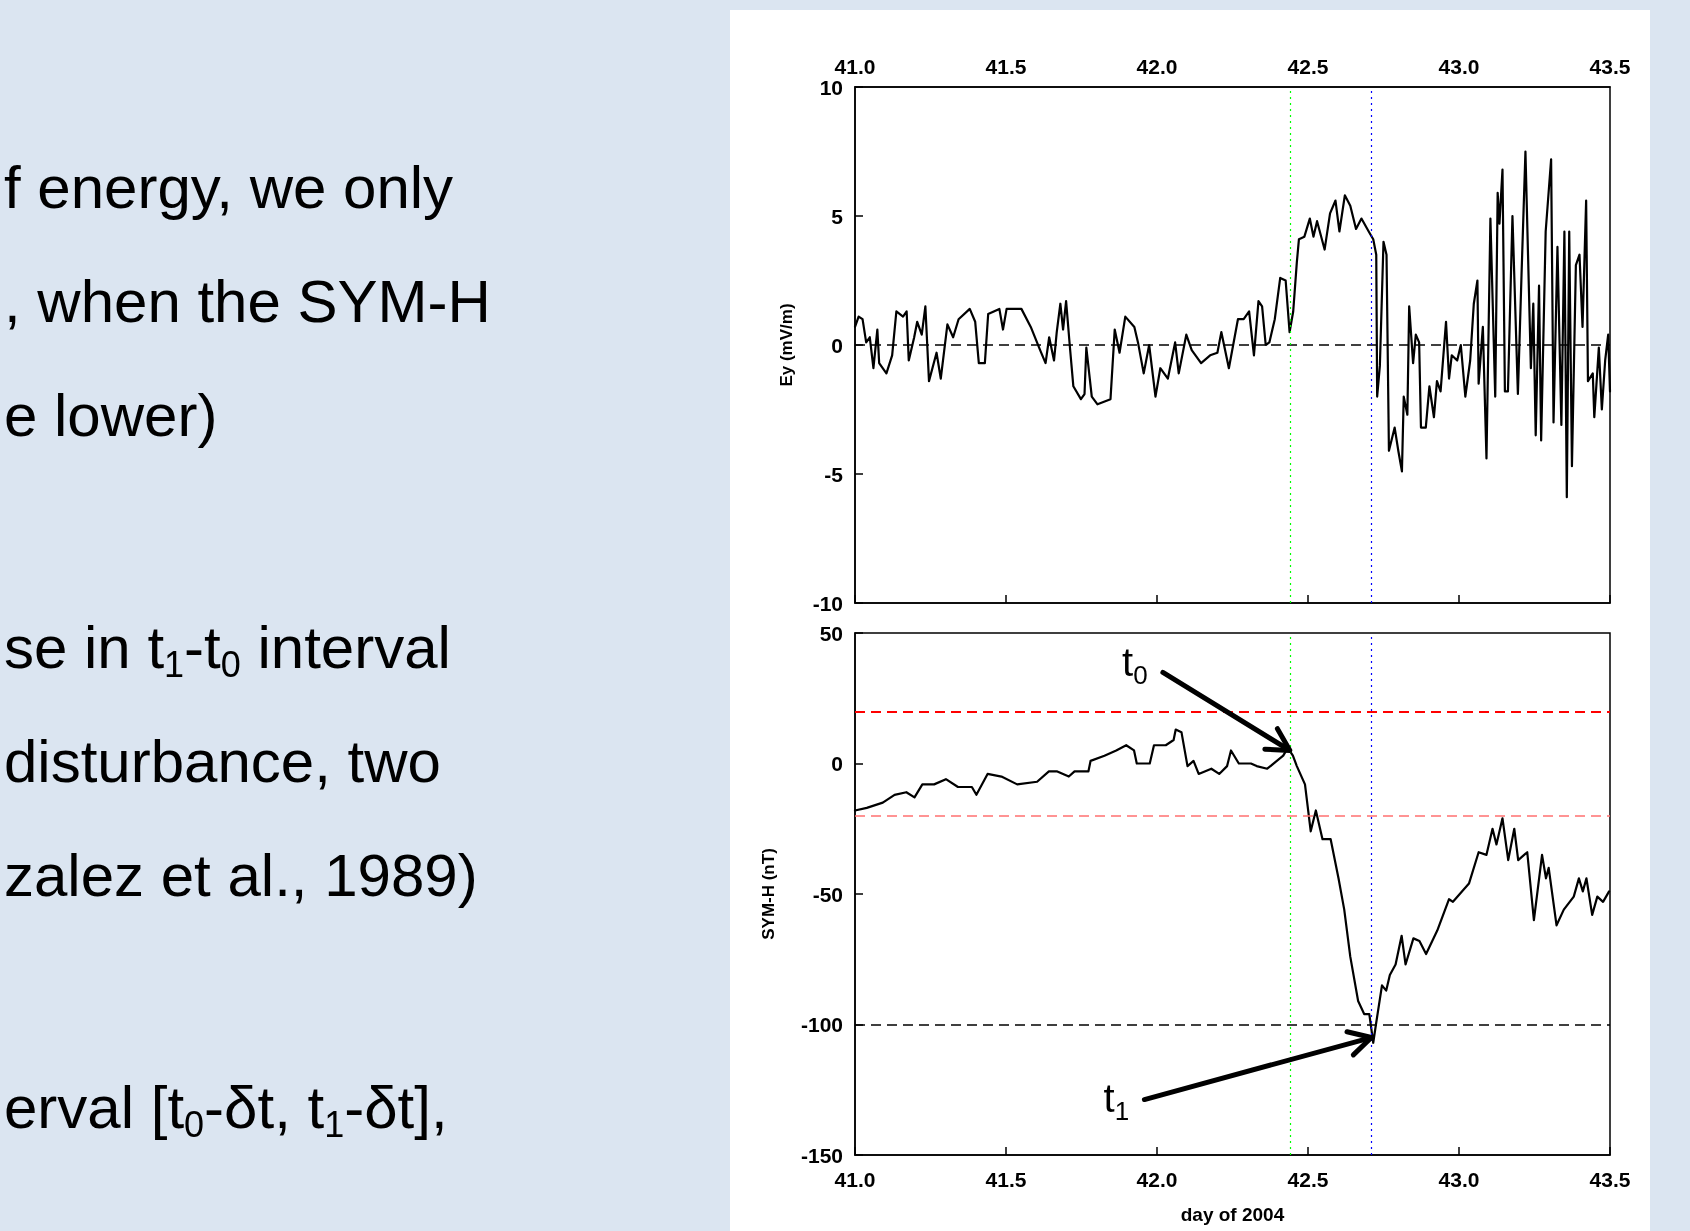 The image size is (1690, 1231). Describe the element at coordinates (821, 1024) in the screenshot. I see `y-tick-label: -100` at that location.